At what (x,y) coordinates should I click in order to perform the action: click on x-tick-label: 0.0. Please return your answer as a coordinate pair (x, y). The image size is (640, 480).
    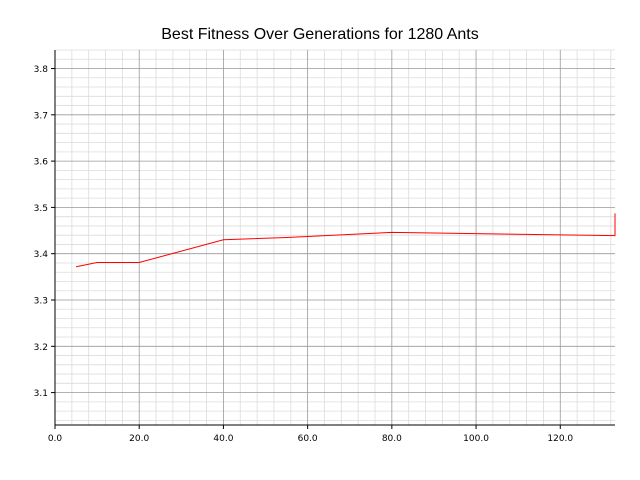
    Looking at the image, I should click on (55, 439).